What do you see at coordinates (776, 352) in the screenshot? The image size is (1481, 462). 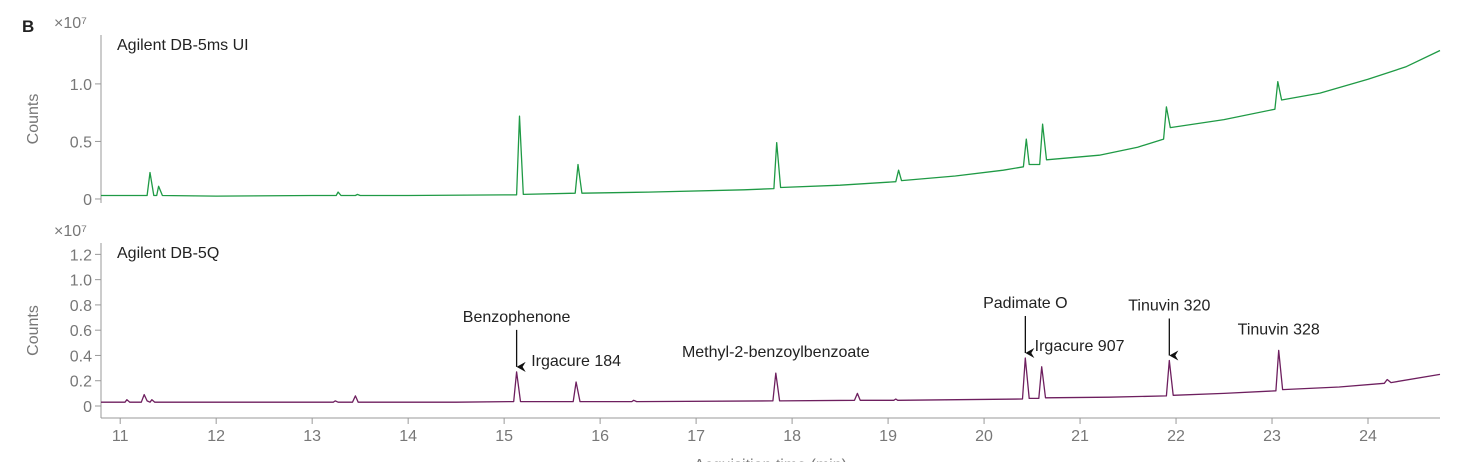 I see `annotation: Methyl-2-benzoylbenzoate` at bounding box center [776, 352].